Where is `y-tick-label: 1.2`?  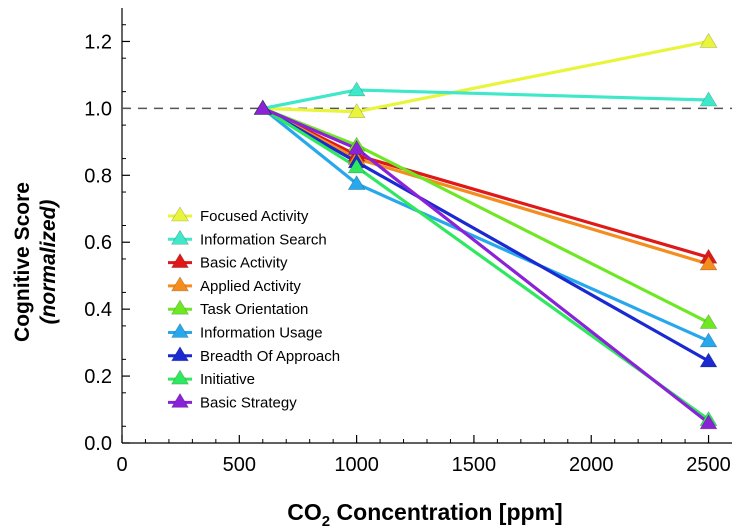
y-tick-label: 1.2 is located at coordinates (98, 42).